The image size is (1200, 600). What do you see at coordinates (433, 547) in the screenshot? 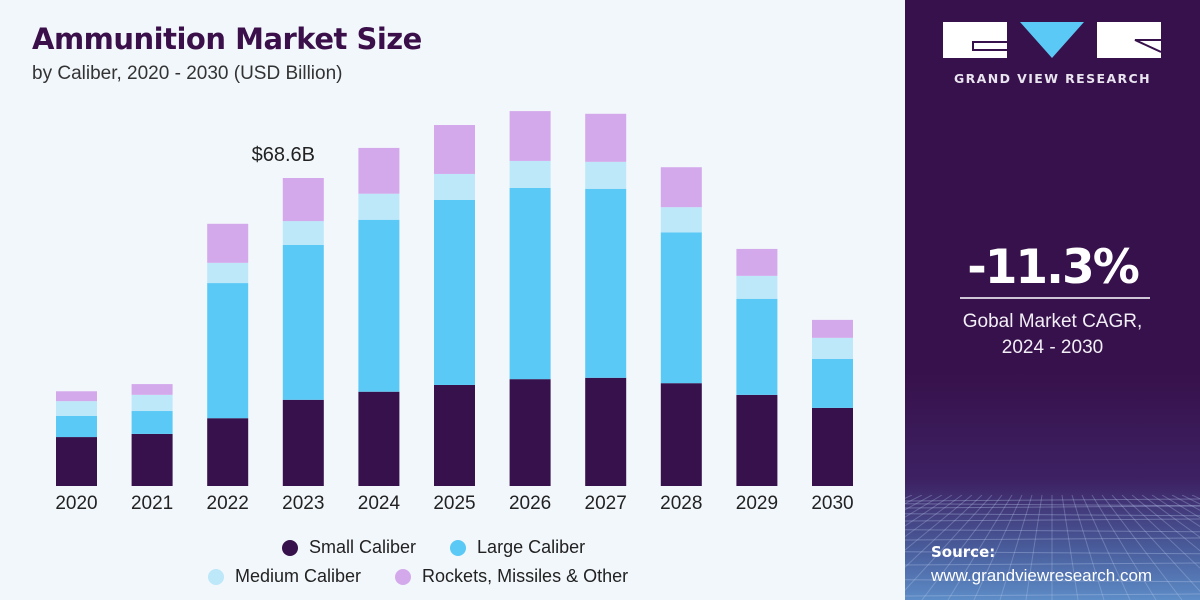
I see `legend-row-1: Small Caliber Large Caliber` at bounding box center [433, 547].